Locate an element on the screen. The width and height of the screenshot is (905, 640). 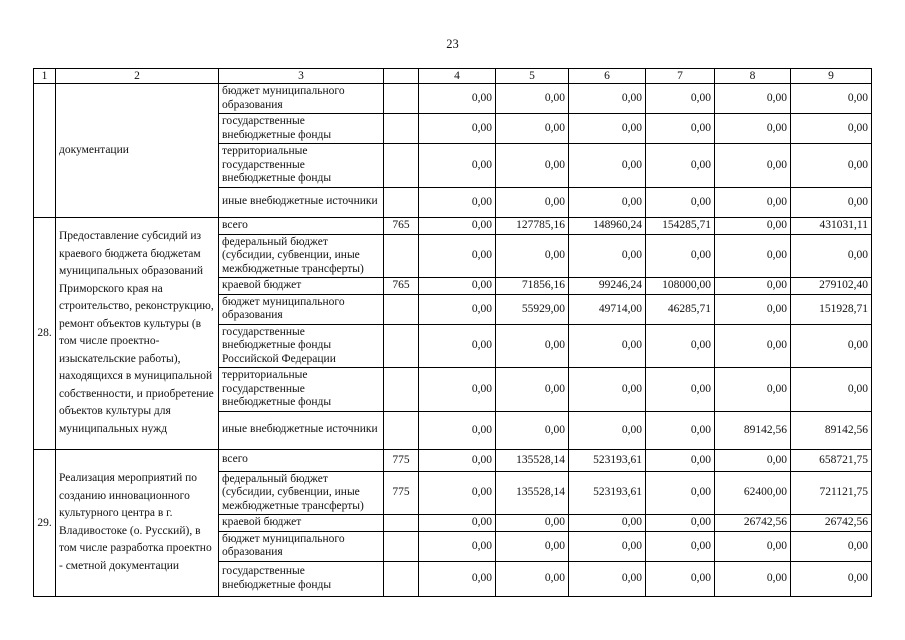
funding-source-label: государственные внебюджетные фонды is located at coordinates (301, 128).